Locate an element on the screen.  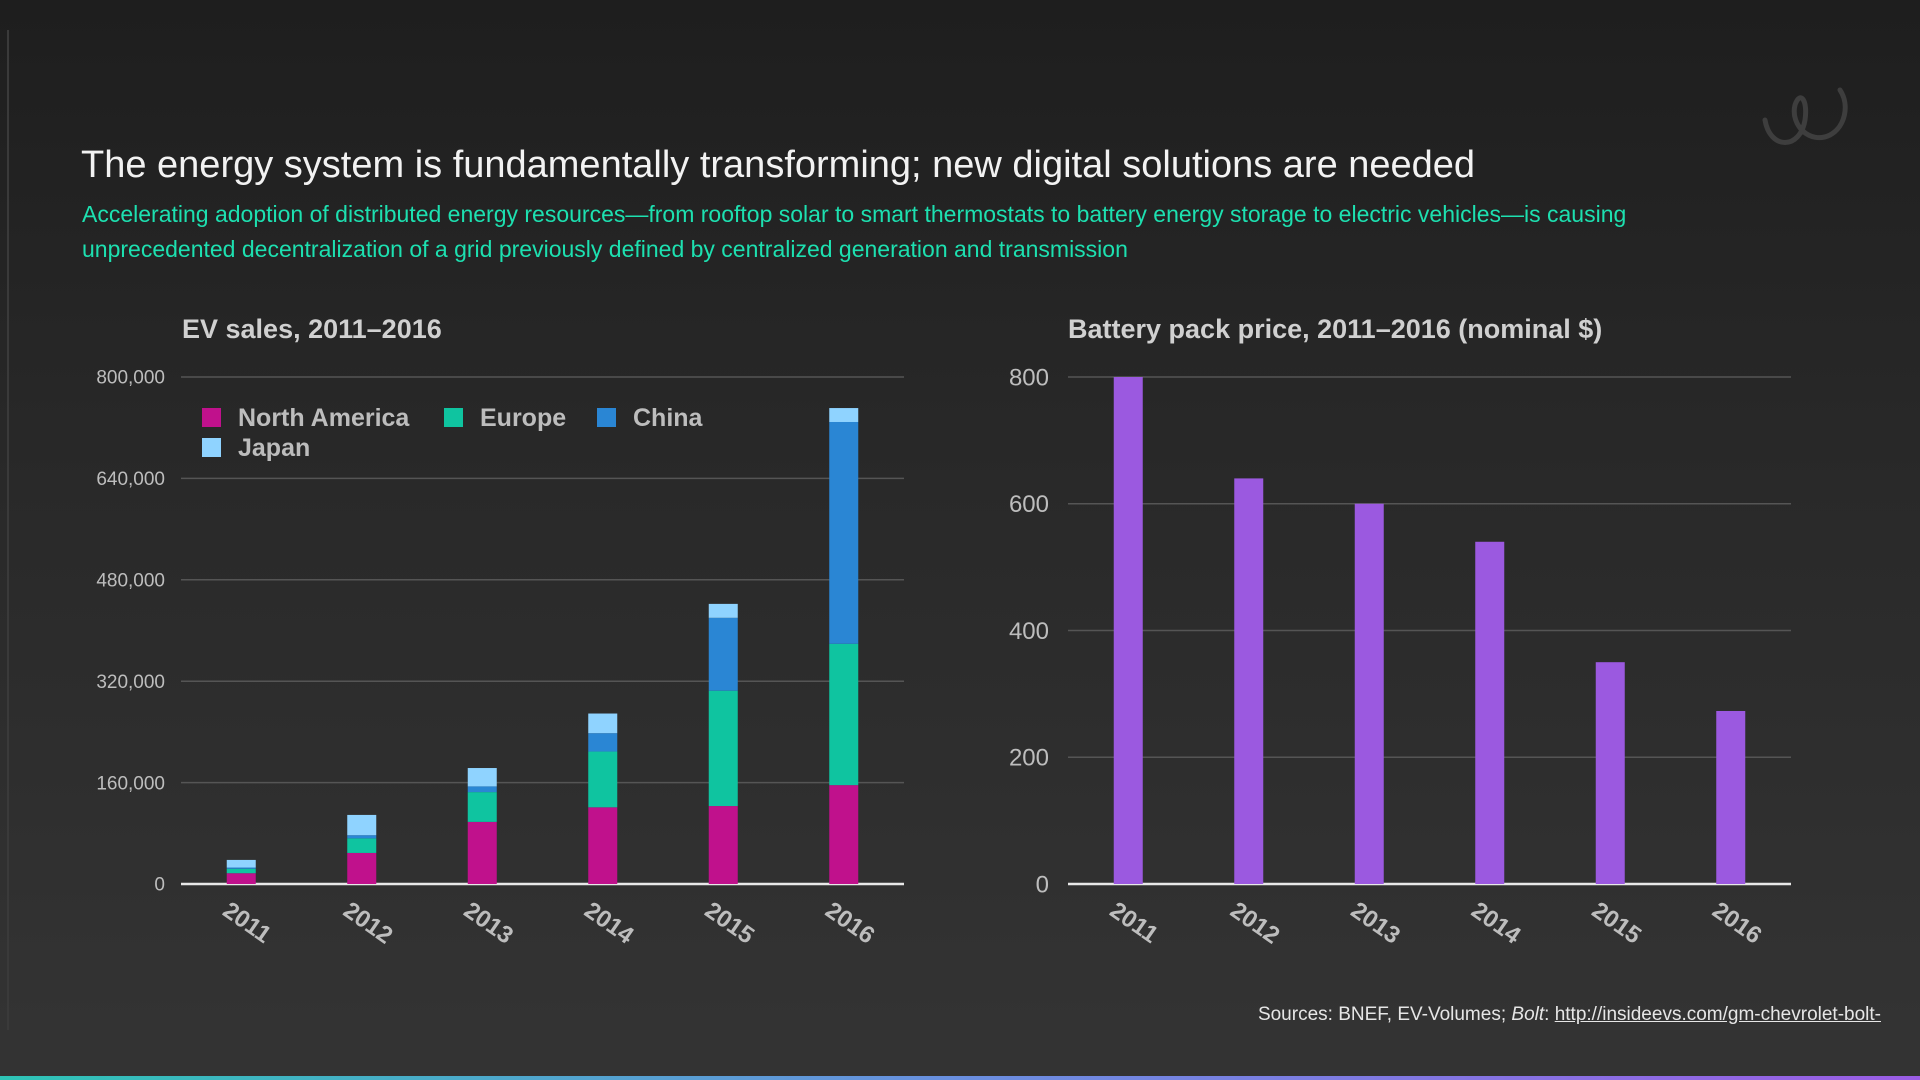
y-tick-label: 640,000 is located at coordinates (130, 479).